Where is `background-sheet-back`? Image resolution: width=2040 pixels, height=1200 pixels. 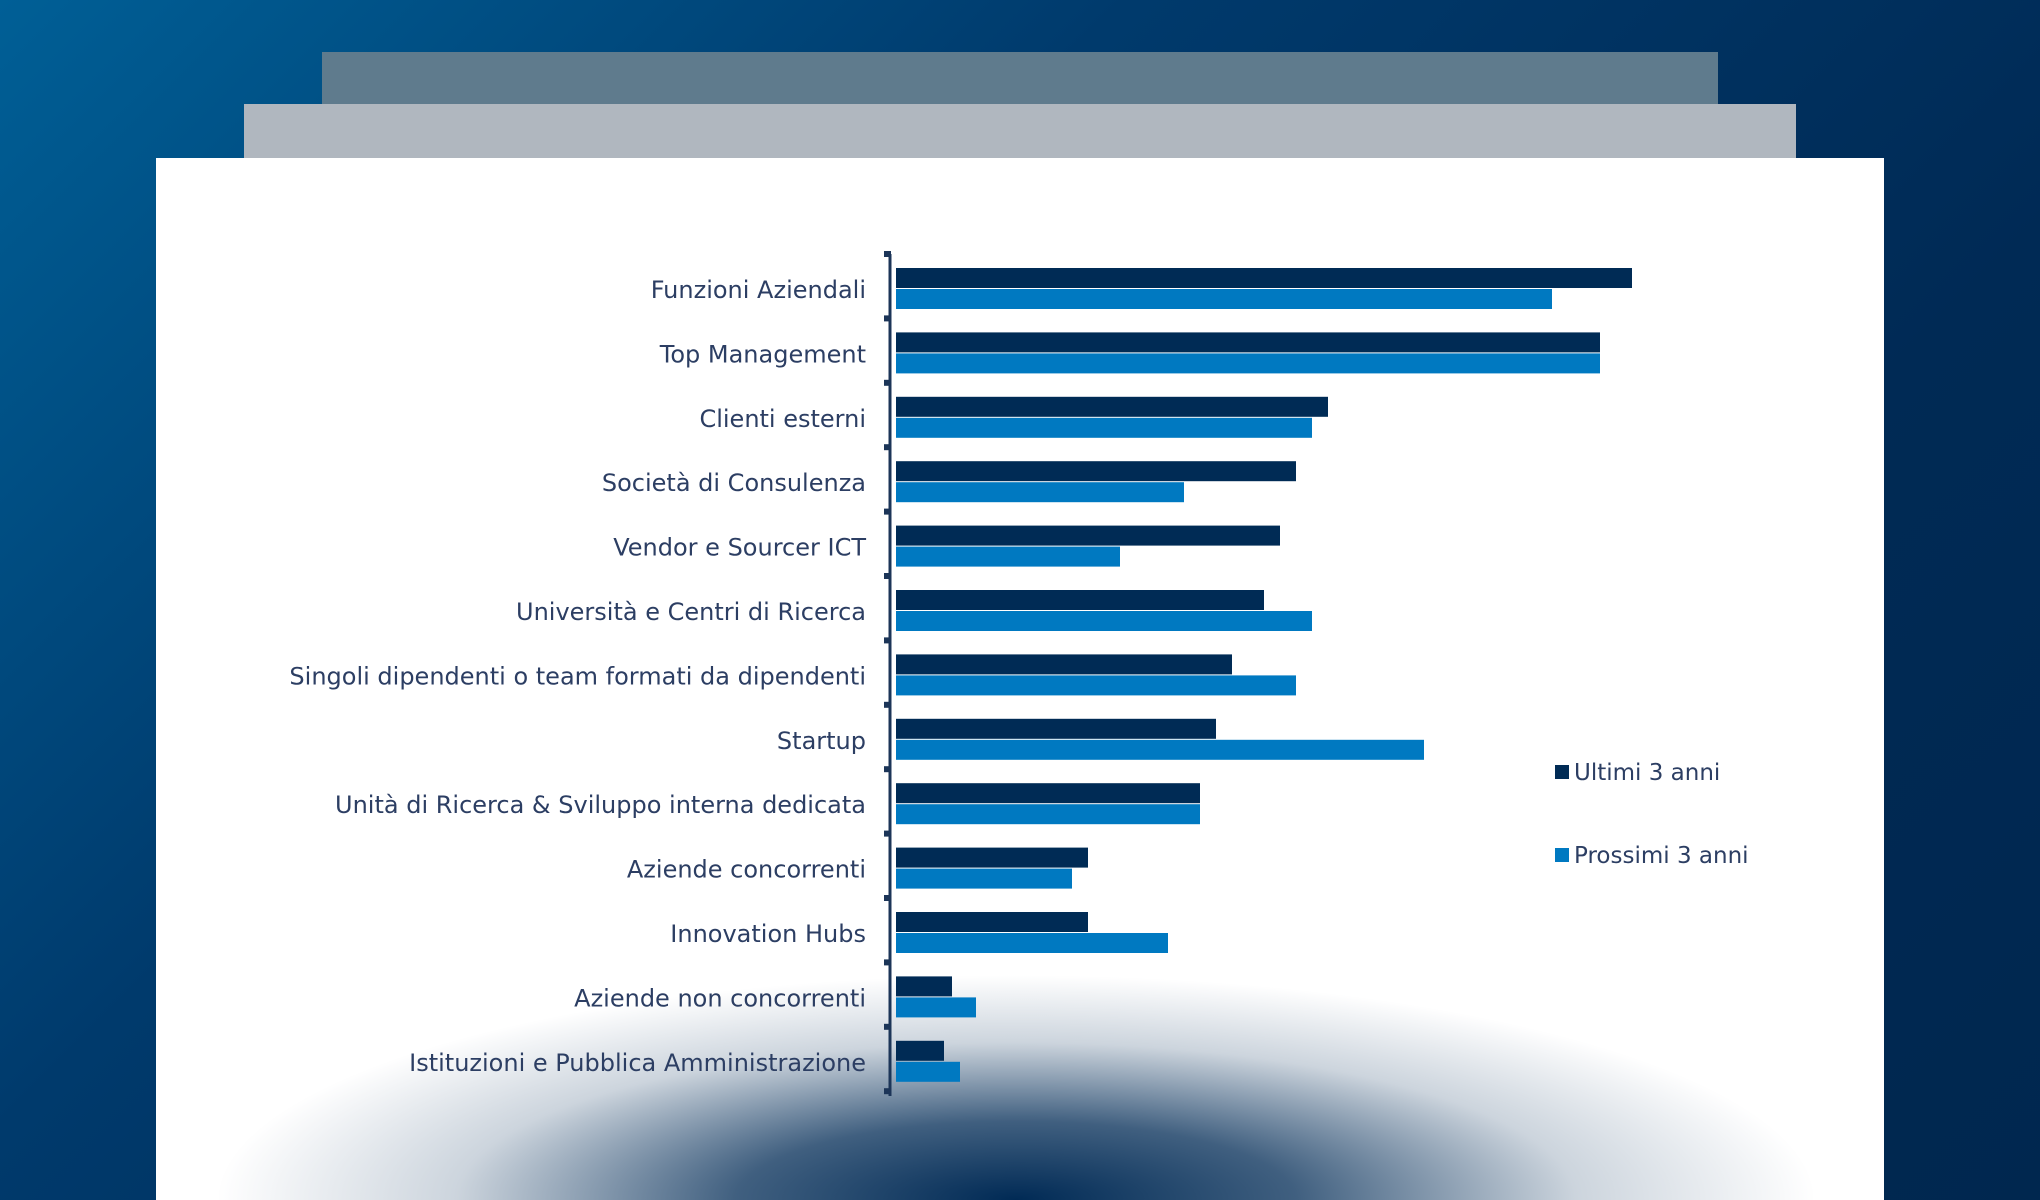 background-sheet-back is located at coordinates (1020, 82).